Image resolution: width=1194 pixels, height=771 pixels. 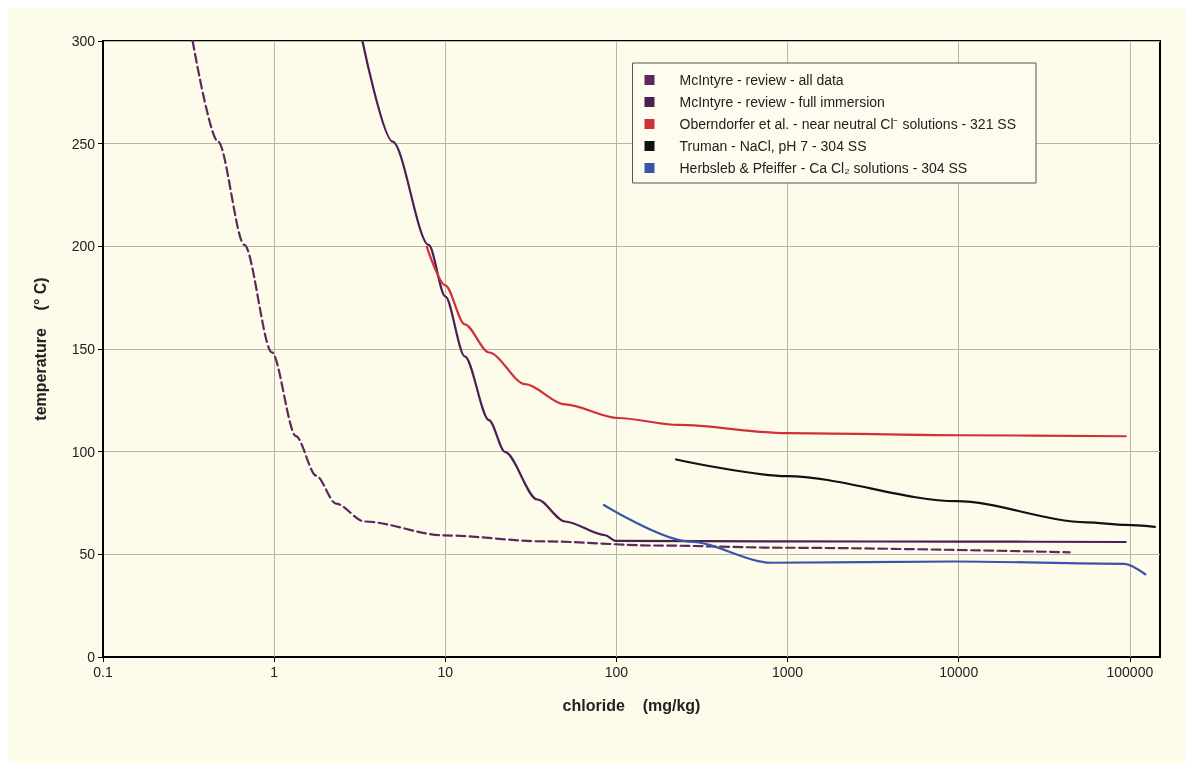 I want to click on y-tick-label: 0, so click(x=91, y=657).